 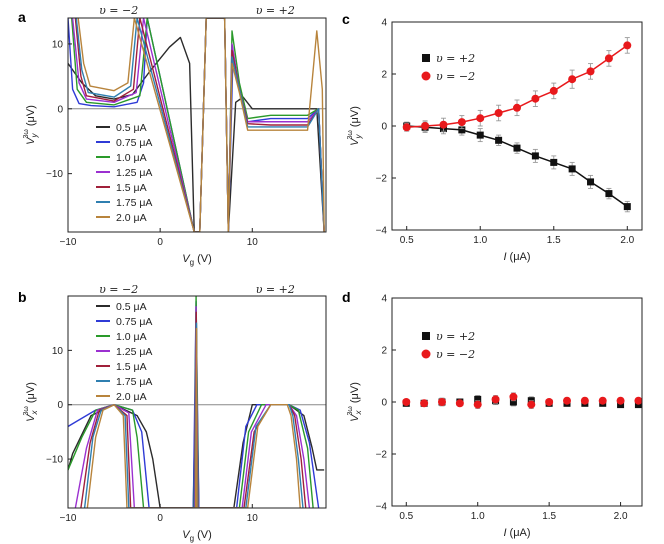 What do you see at coordinates (131, 367) in the screenshot?
I see `legend-entry: 1.5 μA` at bounding box center [131, 367].